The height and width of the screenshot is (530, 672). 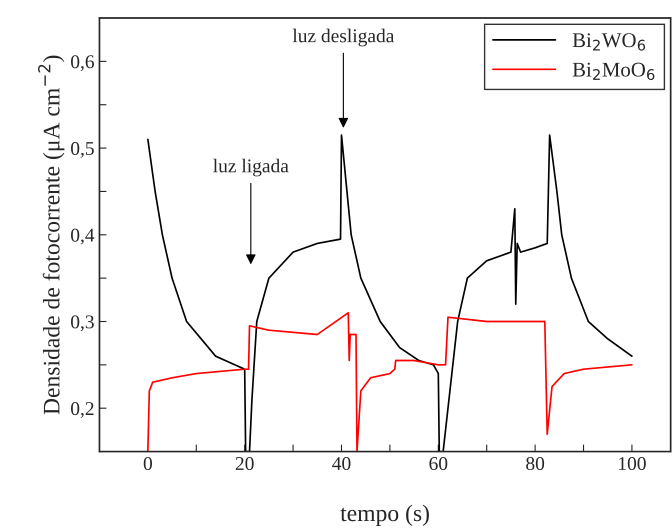 I want to click on x-tick-label: 20, so click(x=245, y=463).